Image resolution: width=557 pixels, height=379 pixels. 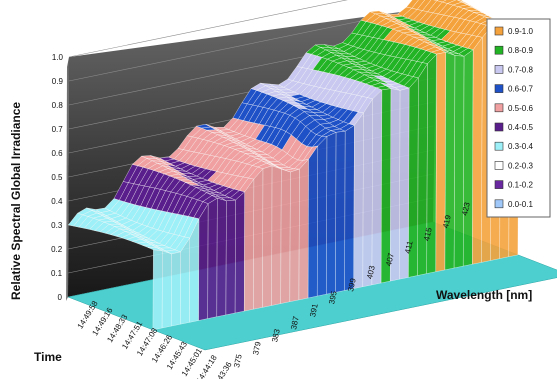 What do you see at coordinates (60, 297) in the screenshot?
I see `z-tick-label: 0` at bounding box center [60, 297].